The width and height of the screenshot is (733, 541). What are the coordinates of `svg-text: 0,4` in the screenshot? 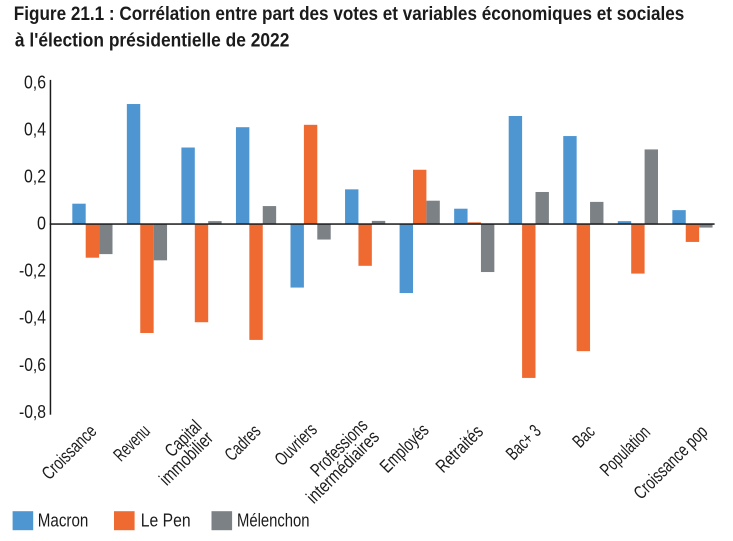 It's located at (35, 129).